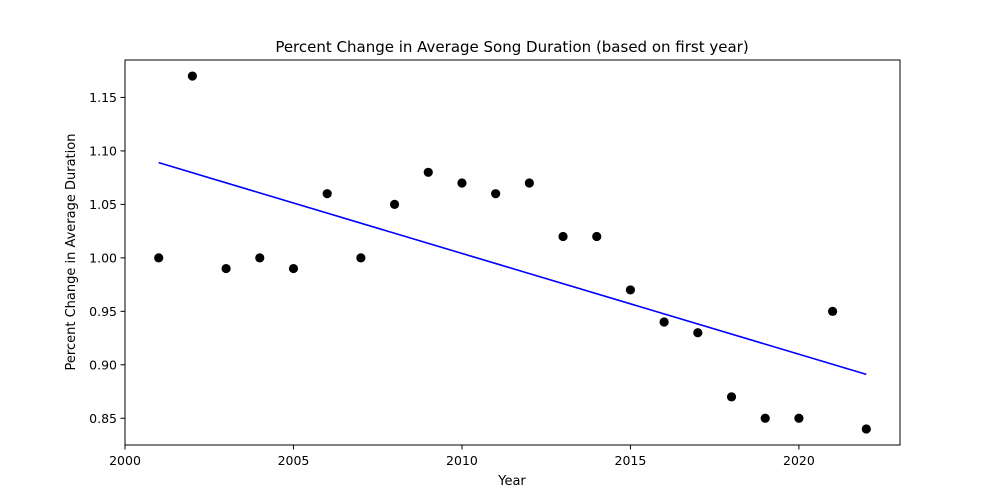 The width and height of the screenshot is (1000, 500). What do you see at coordinates (103, 257) in the screenshot?
I see `y-tick-label: 1.00` at bounding box center [103, 257].